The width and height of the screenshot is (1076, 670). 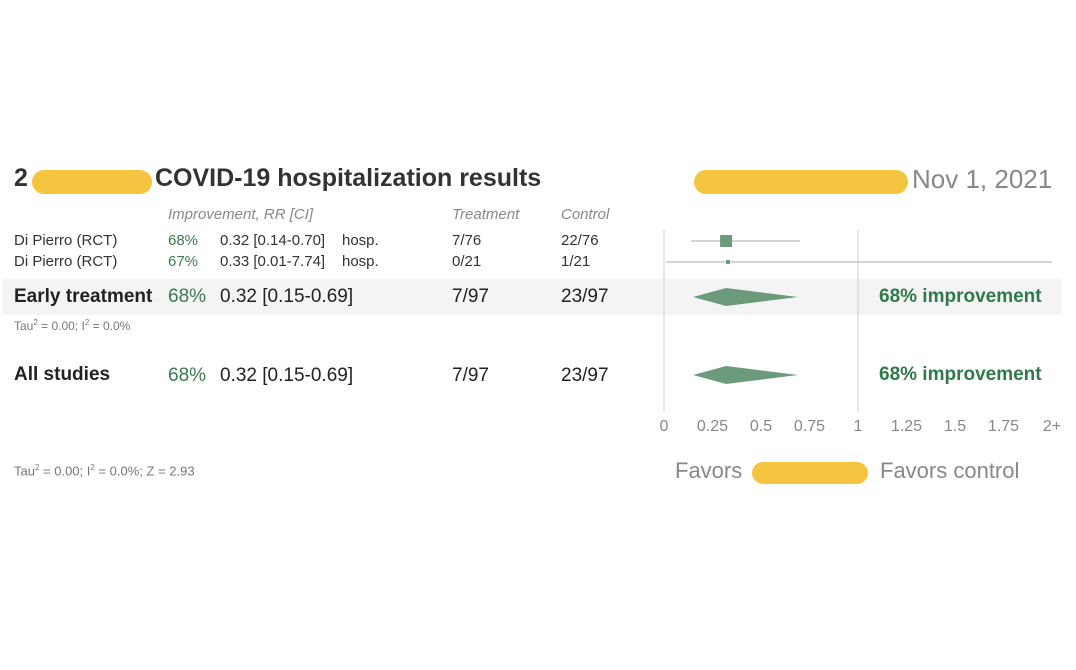 What do you see at coordinates (62, 374) in the screenshot?
I see `all-studies-label: All studies` at bounding box center [62, 374].